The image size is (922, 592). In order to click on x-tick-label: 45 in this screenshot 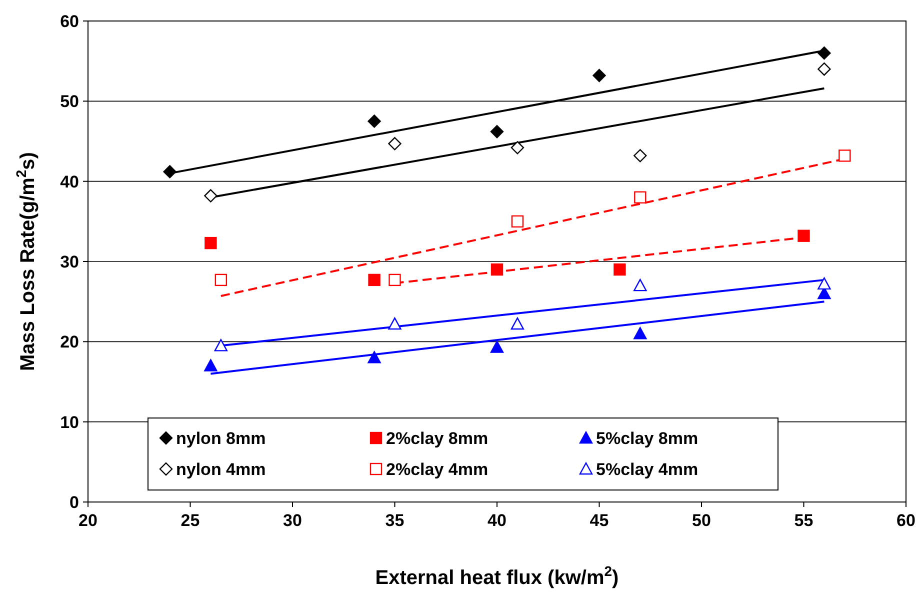, I will do `click(599, 520)`.